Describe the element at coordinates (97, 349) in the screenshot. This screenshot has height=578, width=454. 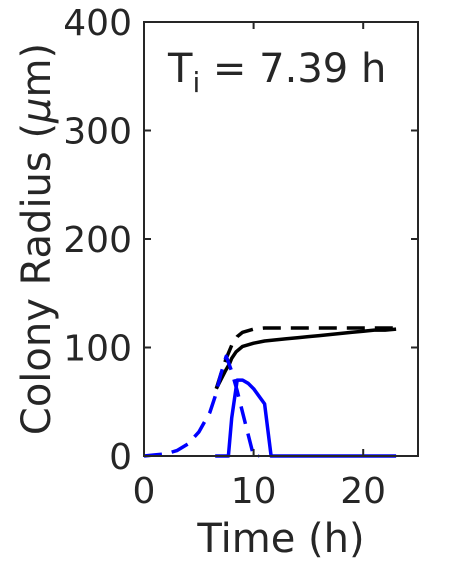
I see `y-tick-label: 100` at that location.